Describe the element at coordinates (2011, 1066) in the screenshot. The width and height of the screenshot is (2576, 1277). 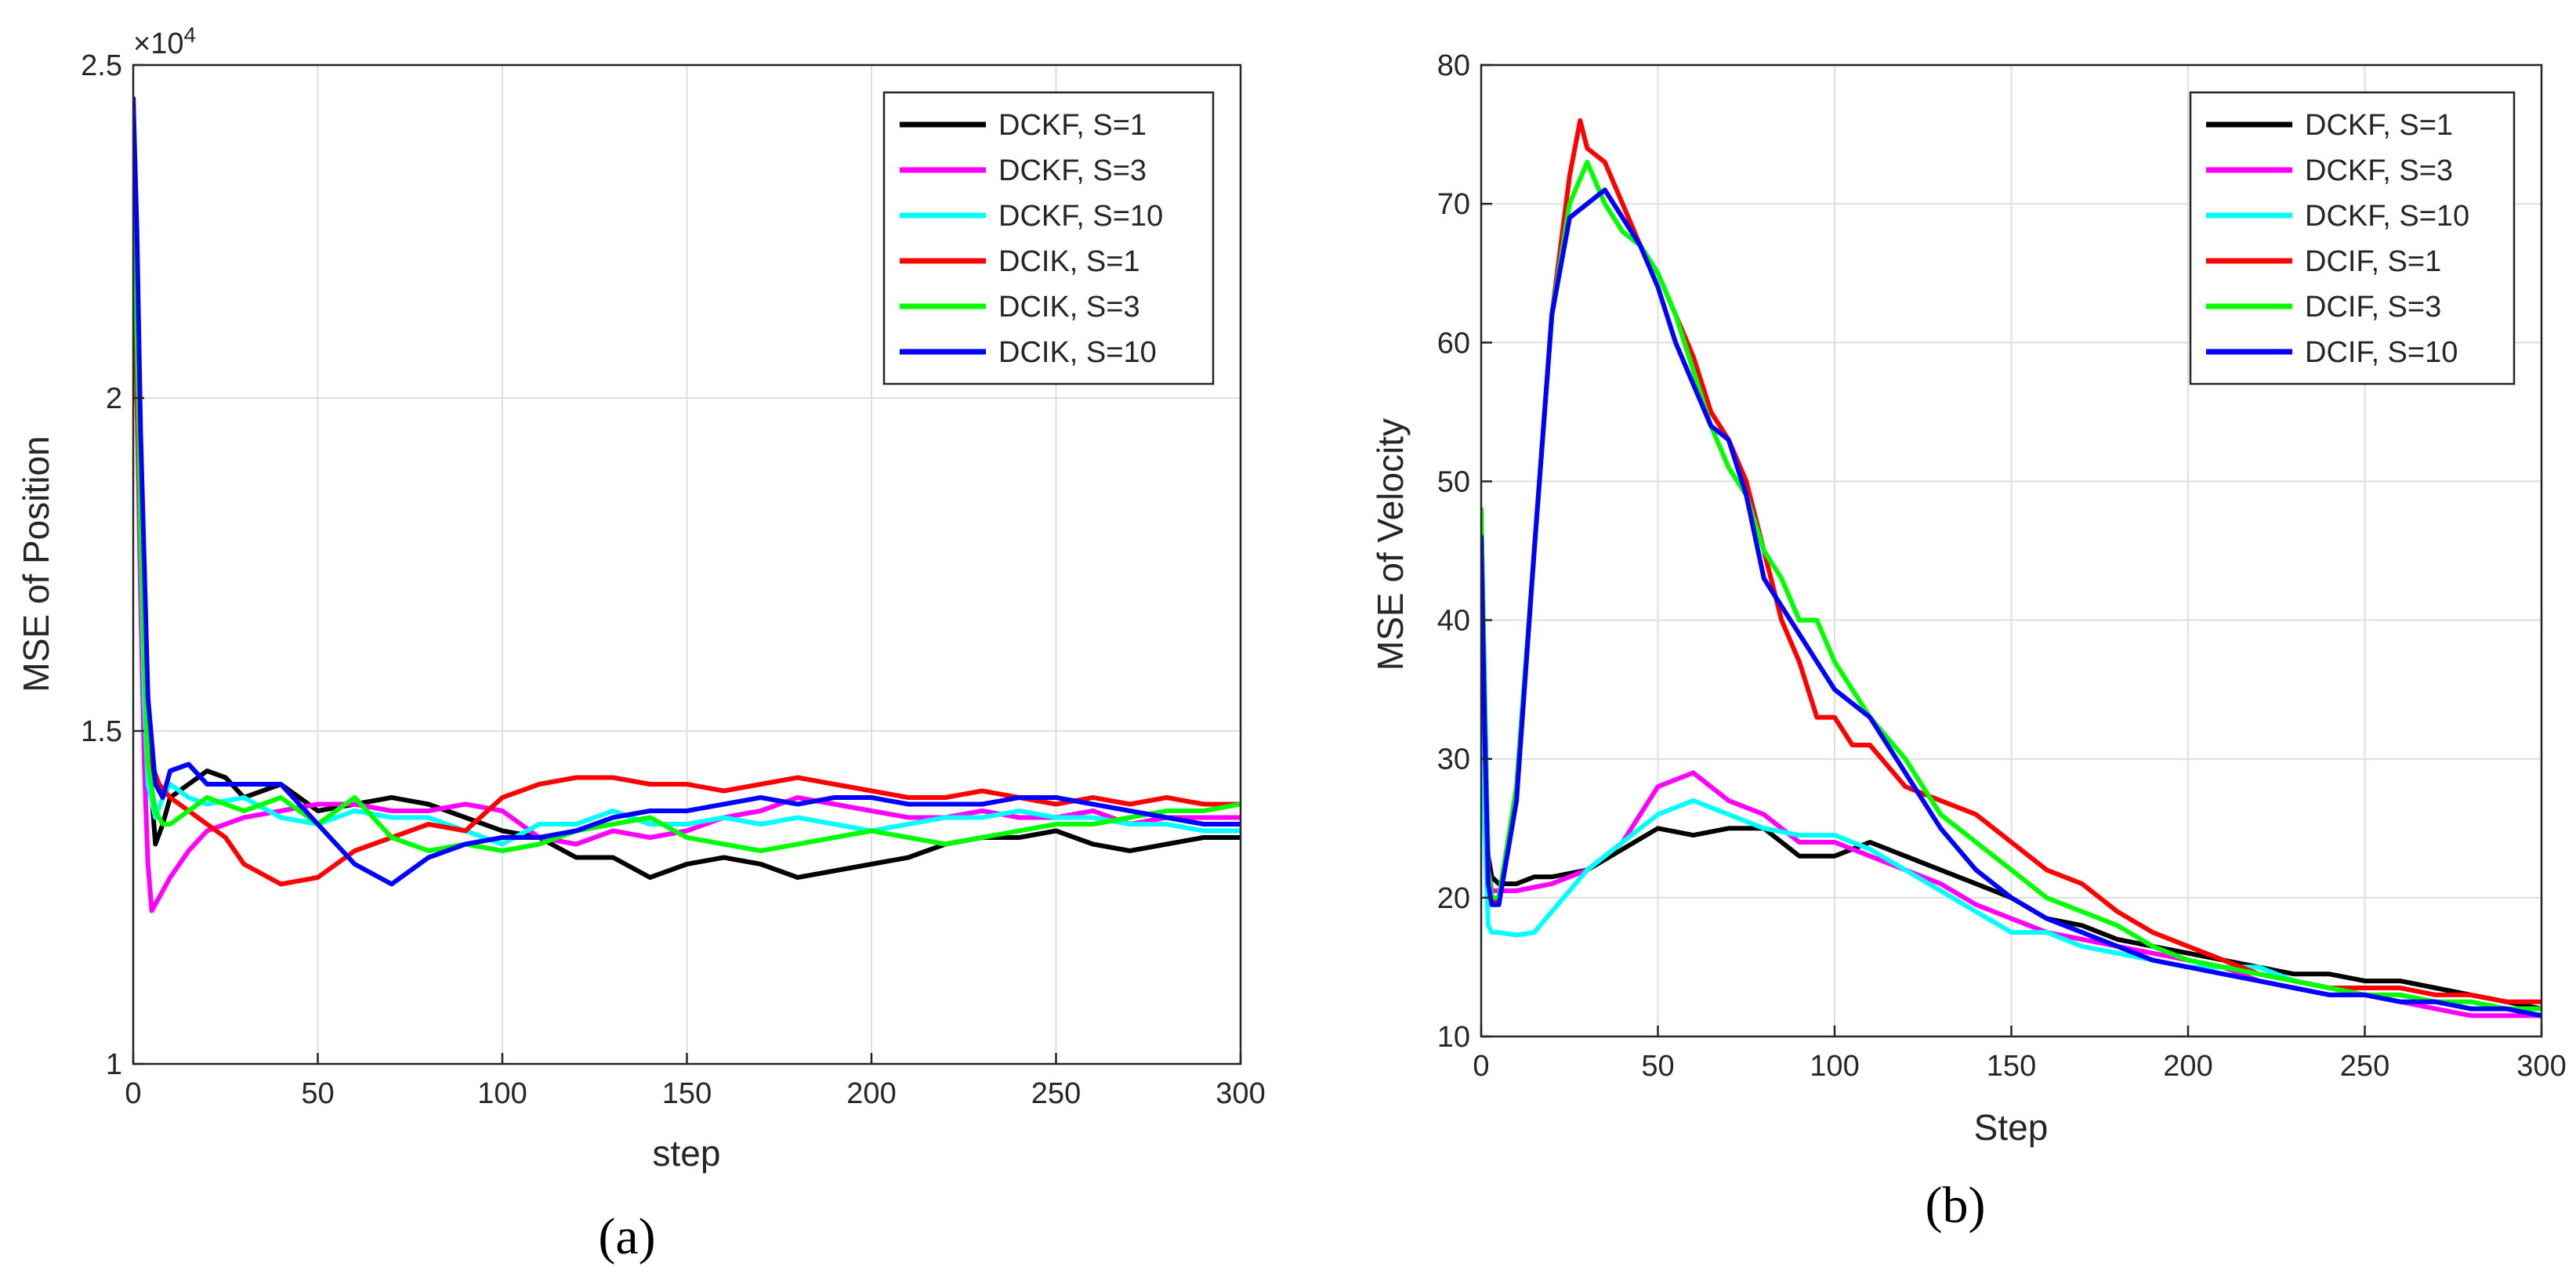
I see `chart-b-x-tick-label-3: 150` at that location.